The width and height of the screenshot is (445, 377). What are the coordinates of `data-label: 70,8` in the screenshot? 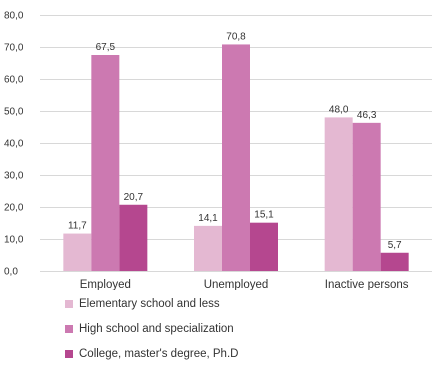 It's located at (236, 36).